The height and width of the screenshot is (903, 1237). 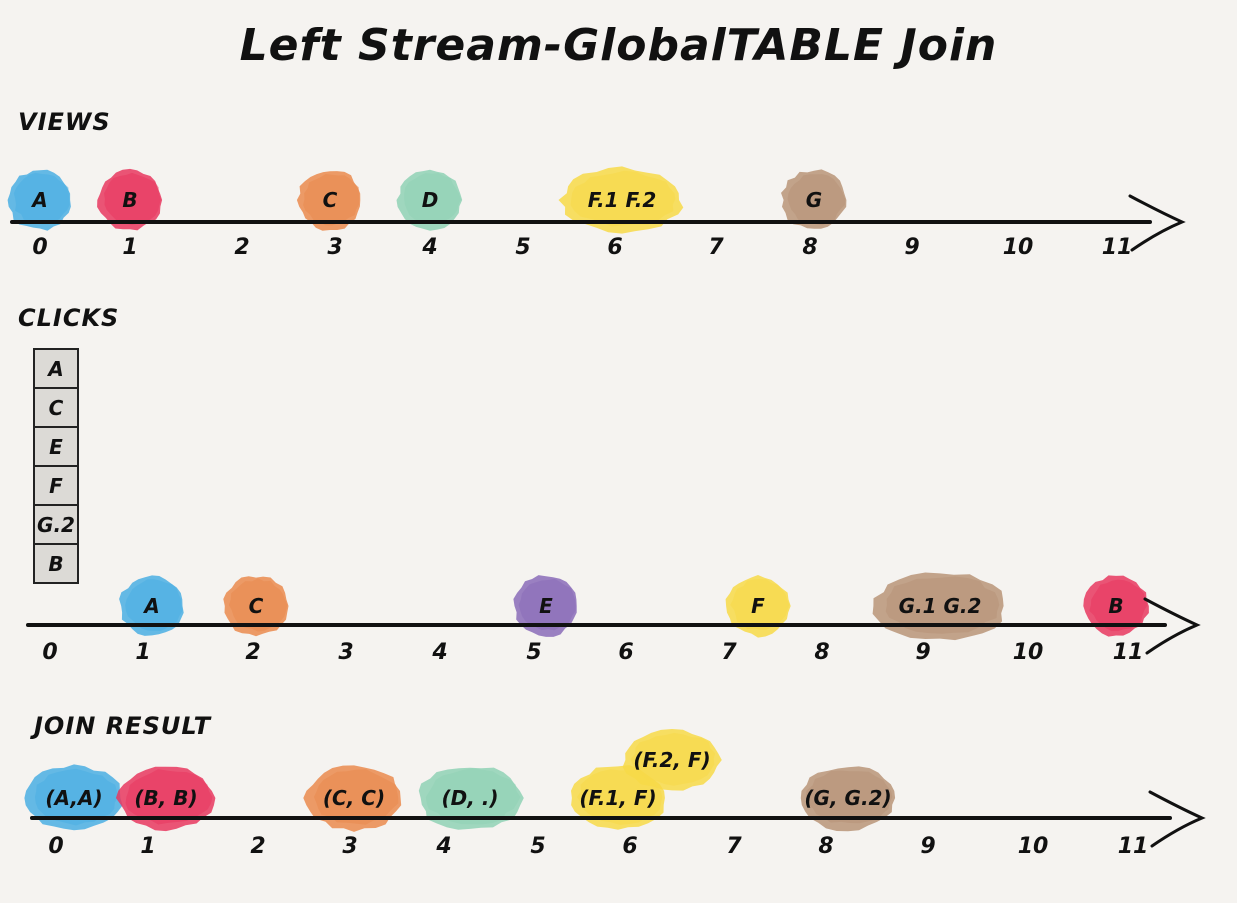 I want to click on table-cell: E, so click(x=56, y=446).